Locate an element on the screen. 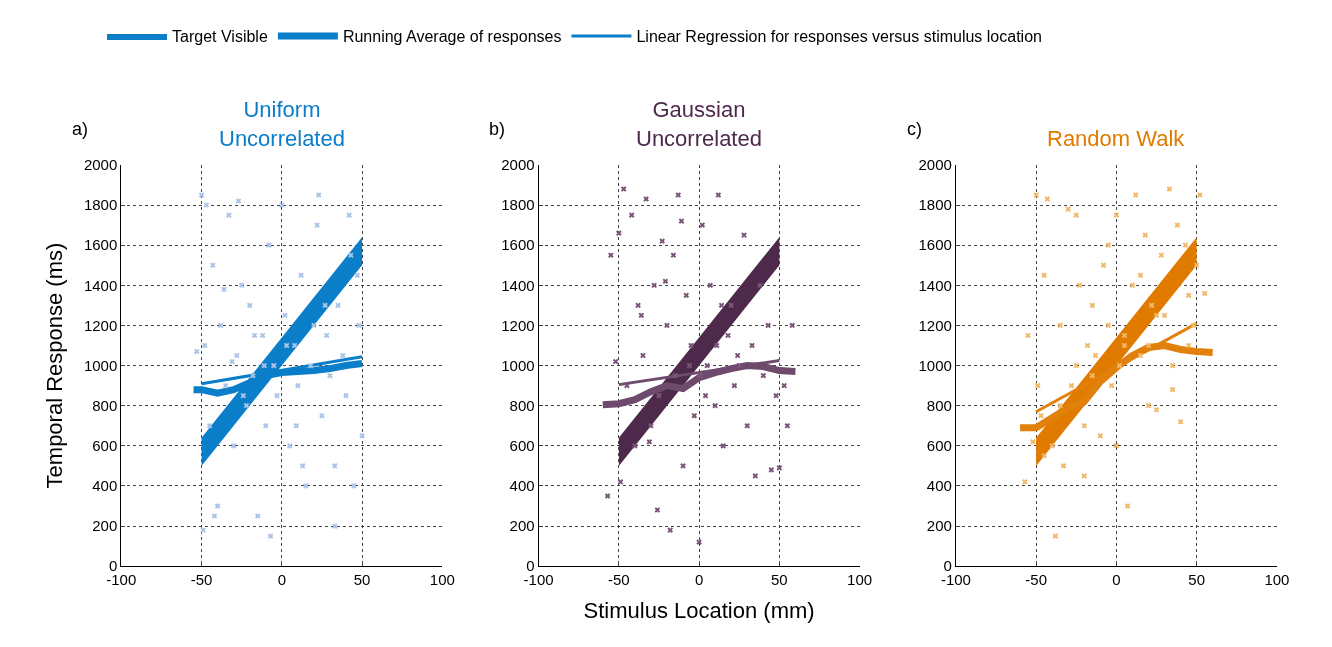 Image resolution: width=1332 pixels, height=647 pixels. y-tick-label: 2000 is located at coordinates (518, 165).